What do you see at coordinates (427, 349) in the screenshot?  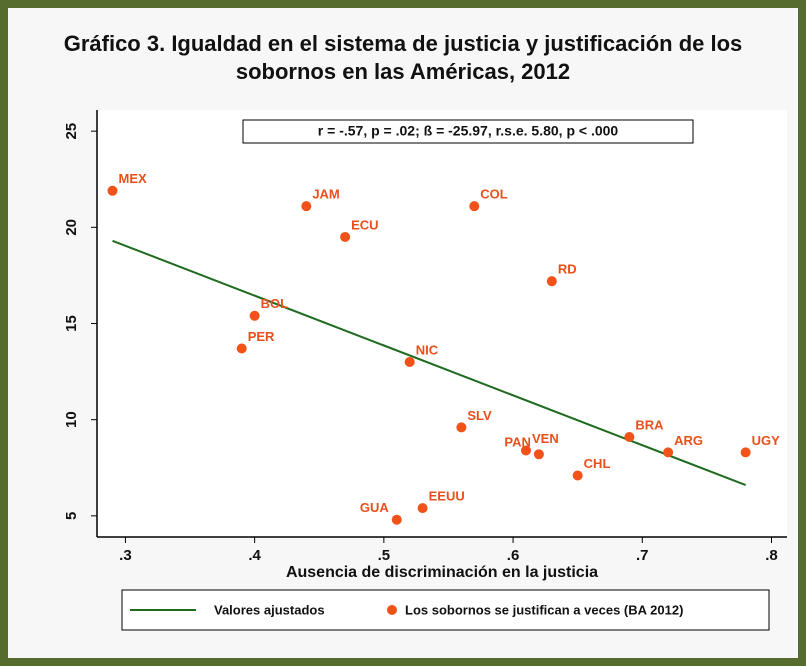 I see `point-label: NIC` at bounding box center [427, 349].